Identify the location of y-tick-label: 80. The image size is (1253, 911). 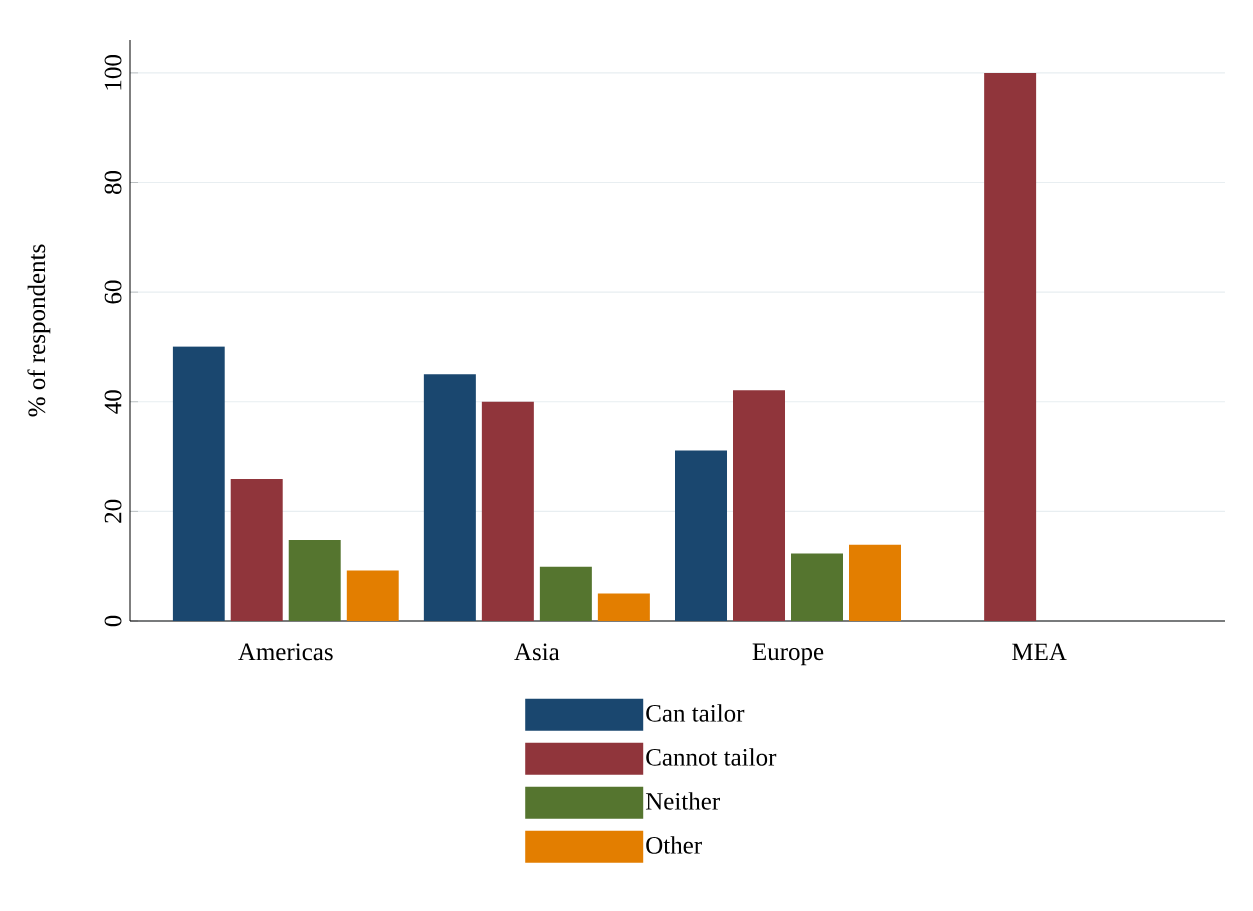
(113, 182).